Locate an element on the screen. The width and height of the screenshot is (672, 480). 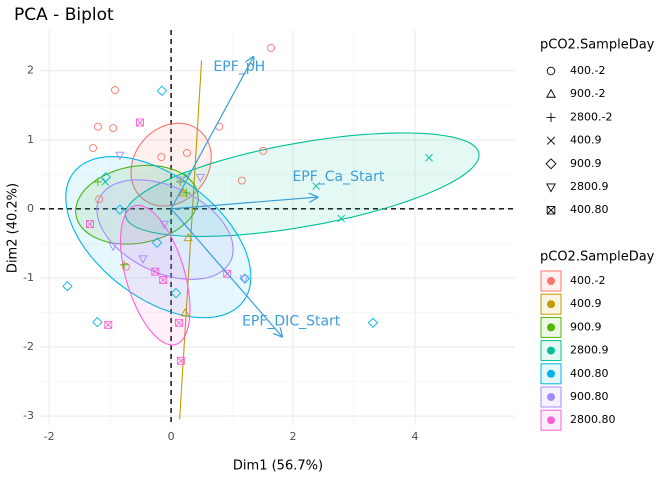
legend-label: 2800.80 is located at coordinates (593, 419).